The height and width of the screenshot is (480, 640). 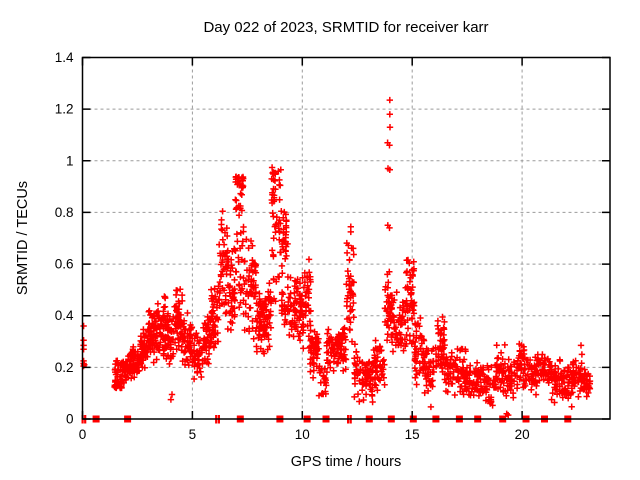 What do you see at coordinates (64, 109) in the screenshot?
I see `y-tick-label: 1.2` at bounding box center [64, 109].